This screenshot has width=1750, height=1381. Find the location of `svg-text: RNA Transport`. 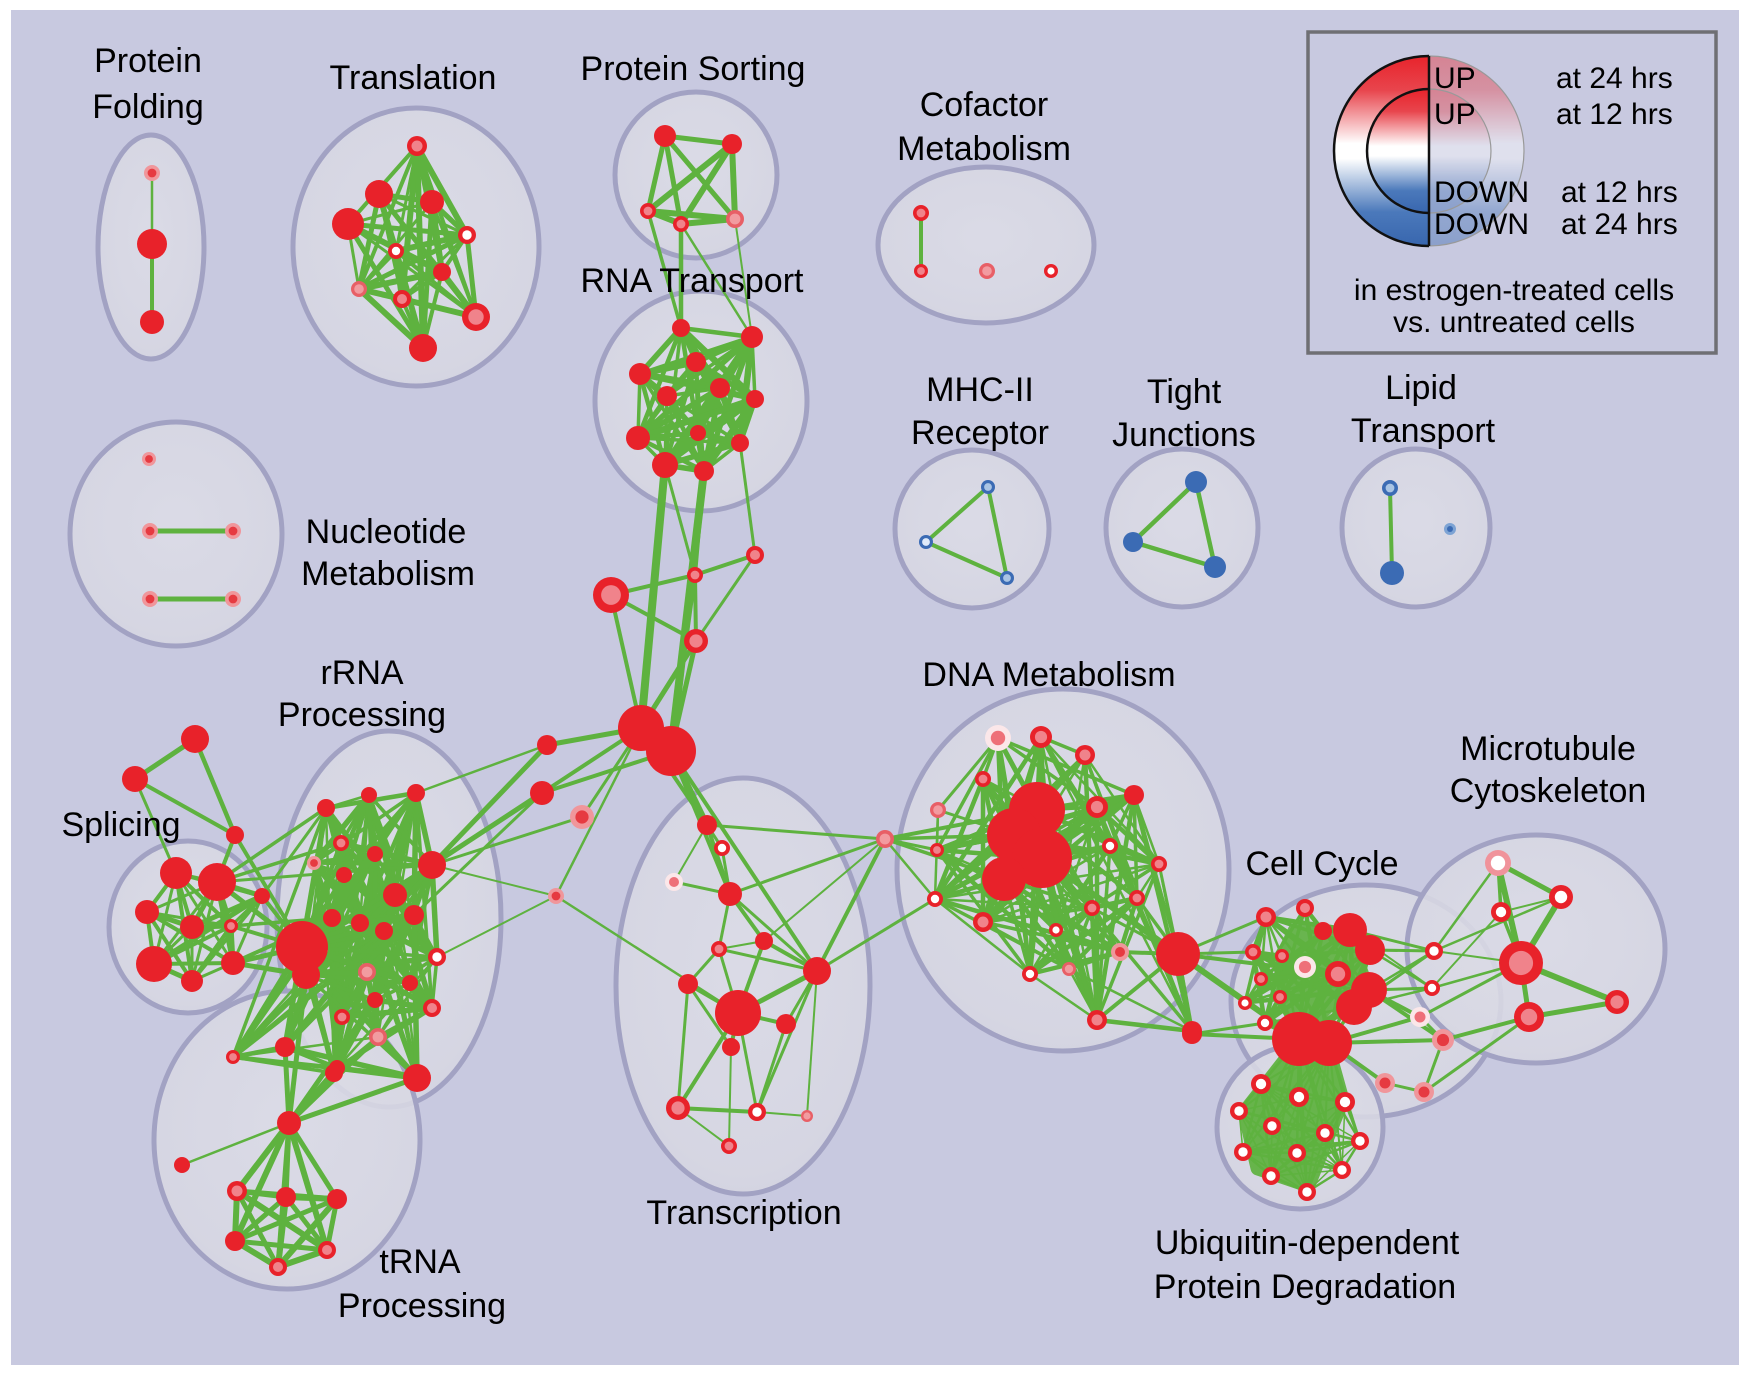

svg-text: RNA Transport is located at coordinates (693, 281).